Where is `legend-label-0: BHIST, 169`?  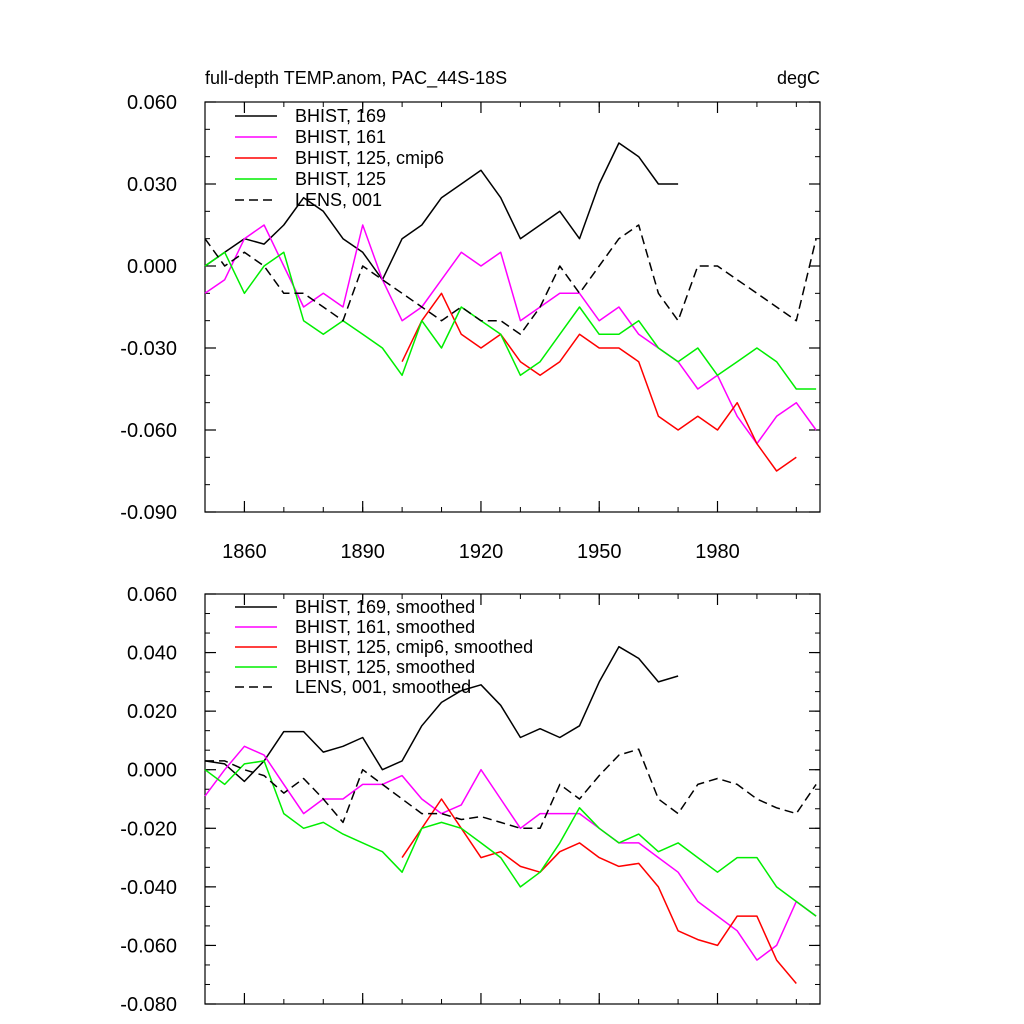
legend-label-0: BHIST, 169 is located at coordinates (340, 116).